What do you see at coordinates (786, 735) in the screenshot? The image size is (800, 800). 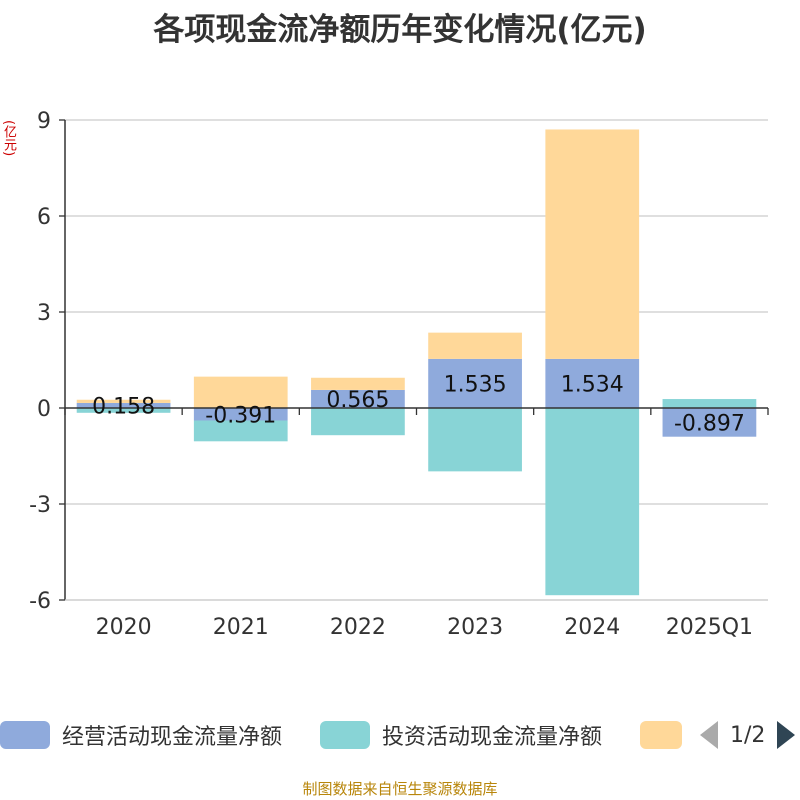 I see `next-page-icon` at bounding box center [786, 735].